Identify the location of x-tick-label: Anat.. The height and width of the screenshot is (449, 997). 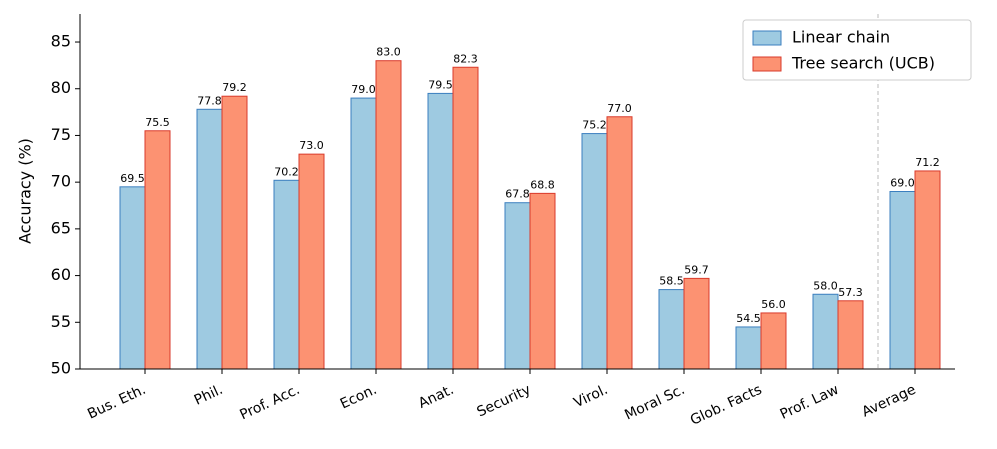
(436, 397).